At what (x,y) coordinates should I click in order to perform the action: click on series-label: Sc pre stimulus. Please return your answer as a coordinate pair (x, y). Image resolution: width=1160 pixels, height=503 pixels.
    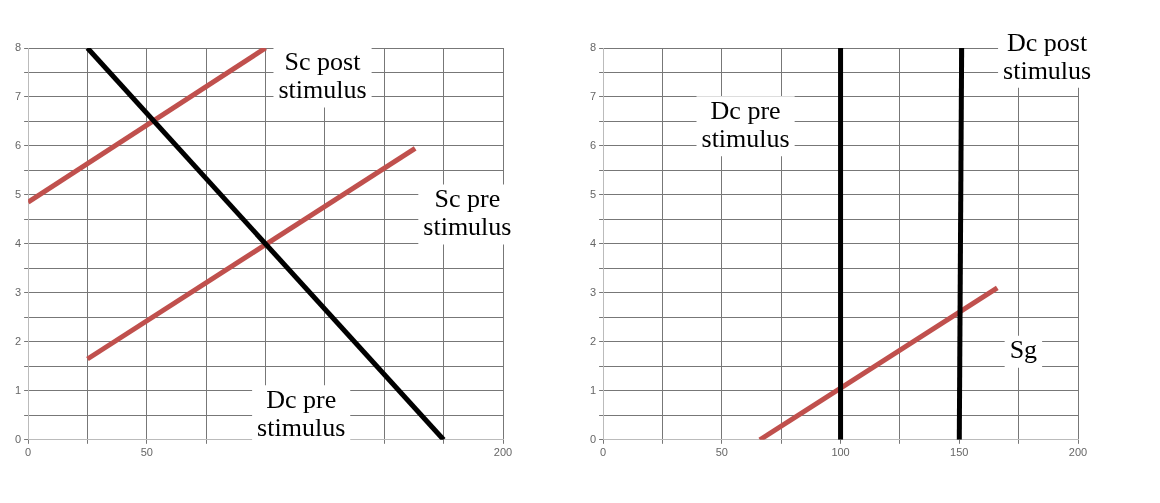
    Looking at the image, I should click on (467, 213).